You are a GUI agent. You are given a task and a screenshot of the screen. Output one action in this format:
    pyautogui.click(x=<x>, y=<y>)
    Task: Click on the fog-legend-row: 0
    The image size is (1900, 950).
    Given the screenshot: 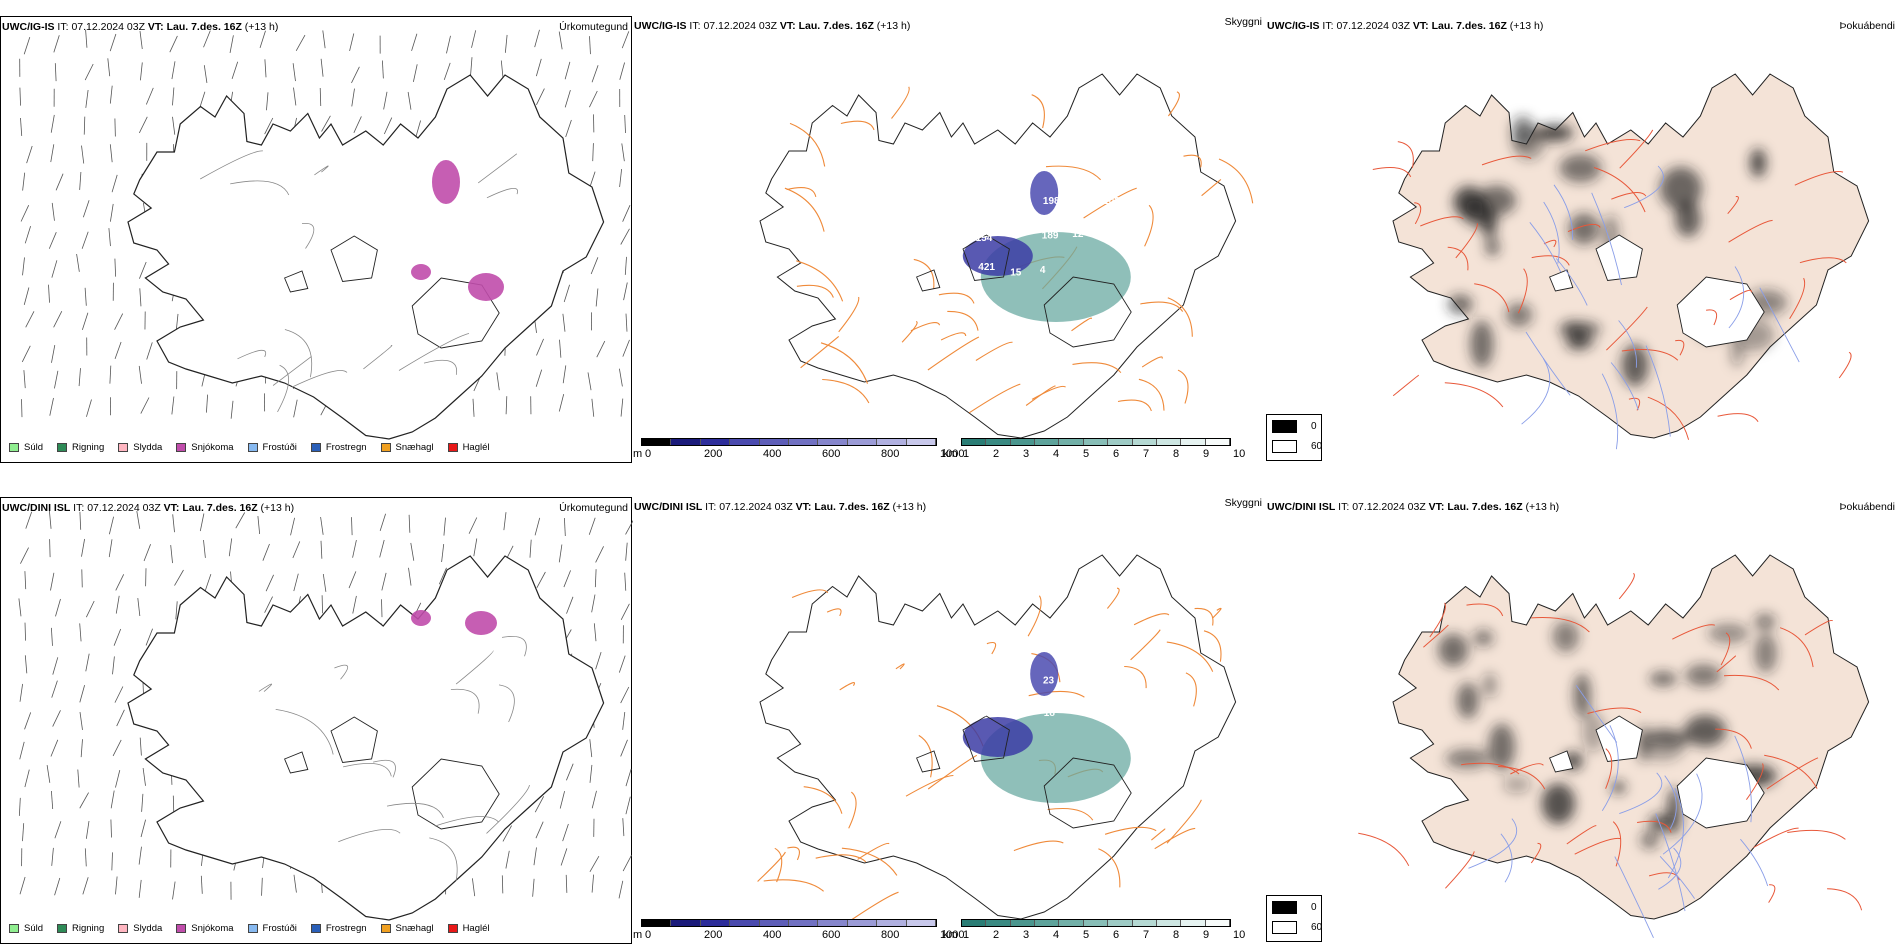 What is the action you would take?
    pyautogui.click(x=1294, y=426)
    